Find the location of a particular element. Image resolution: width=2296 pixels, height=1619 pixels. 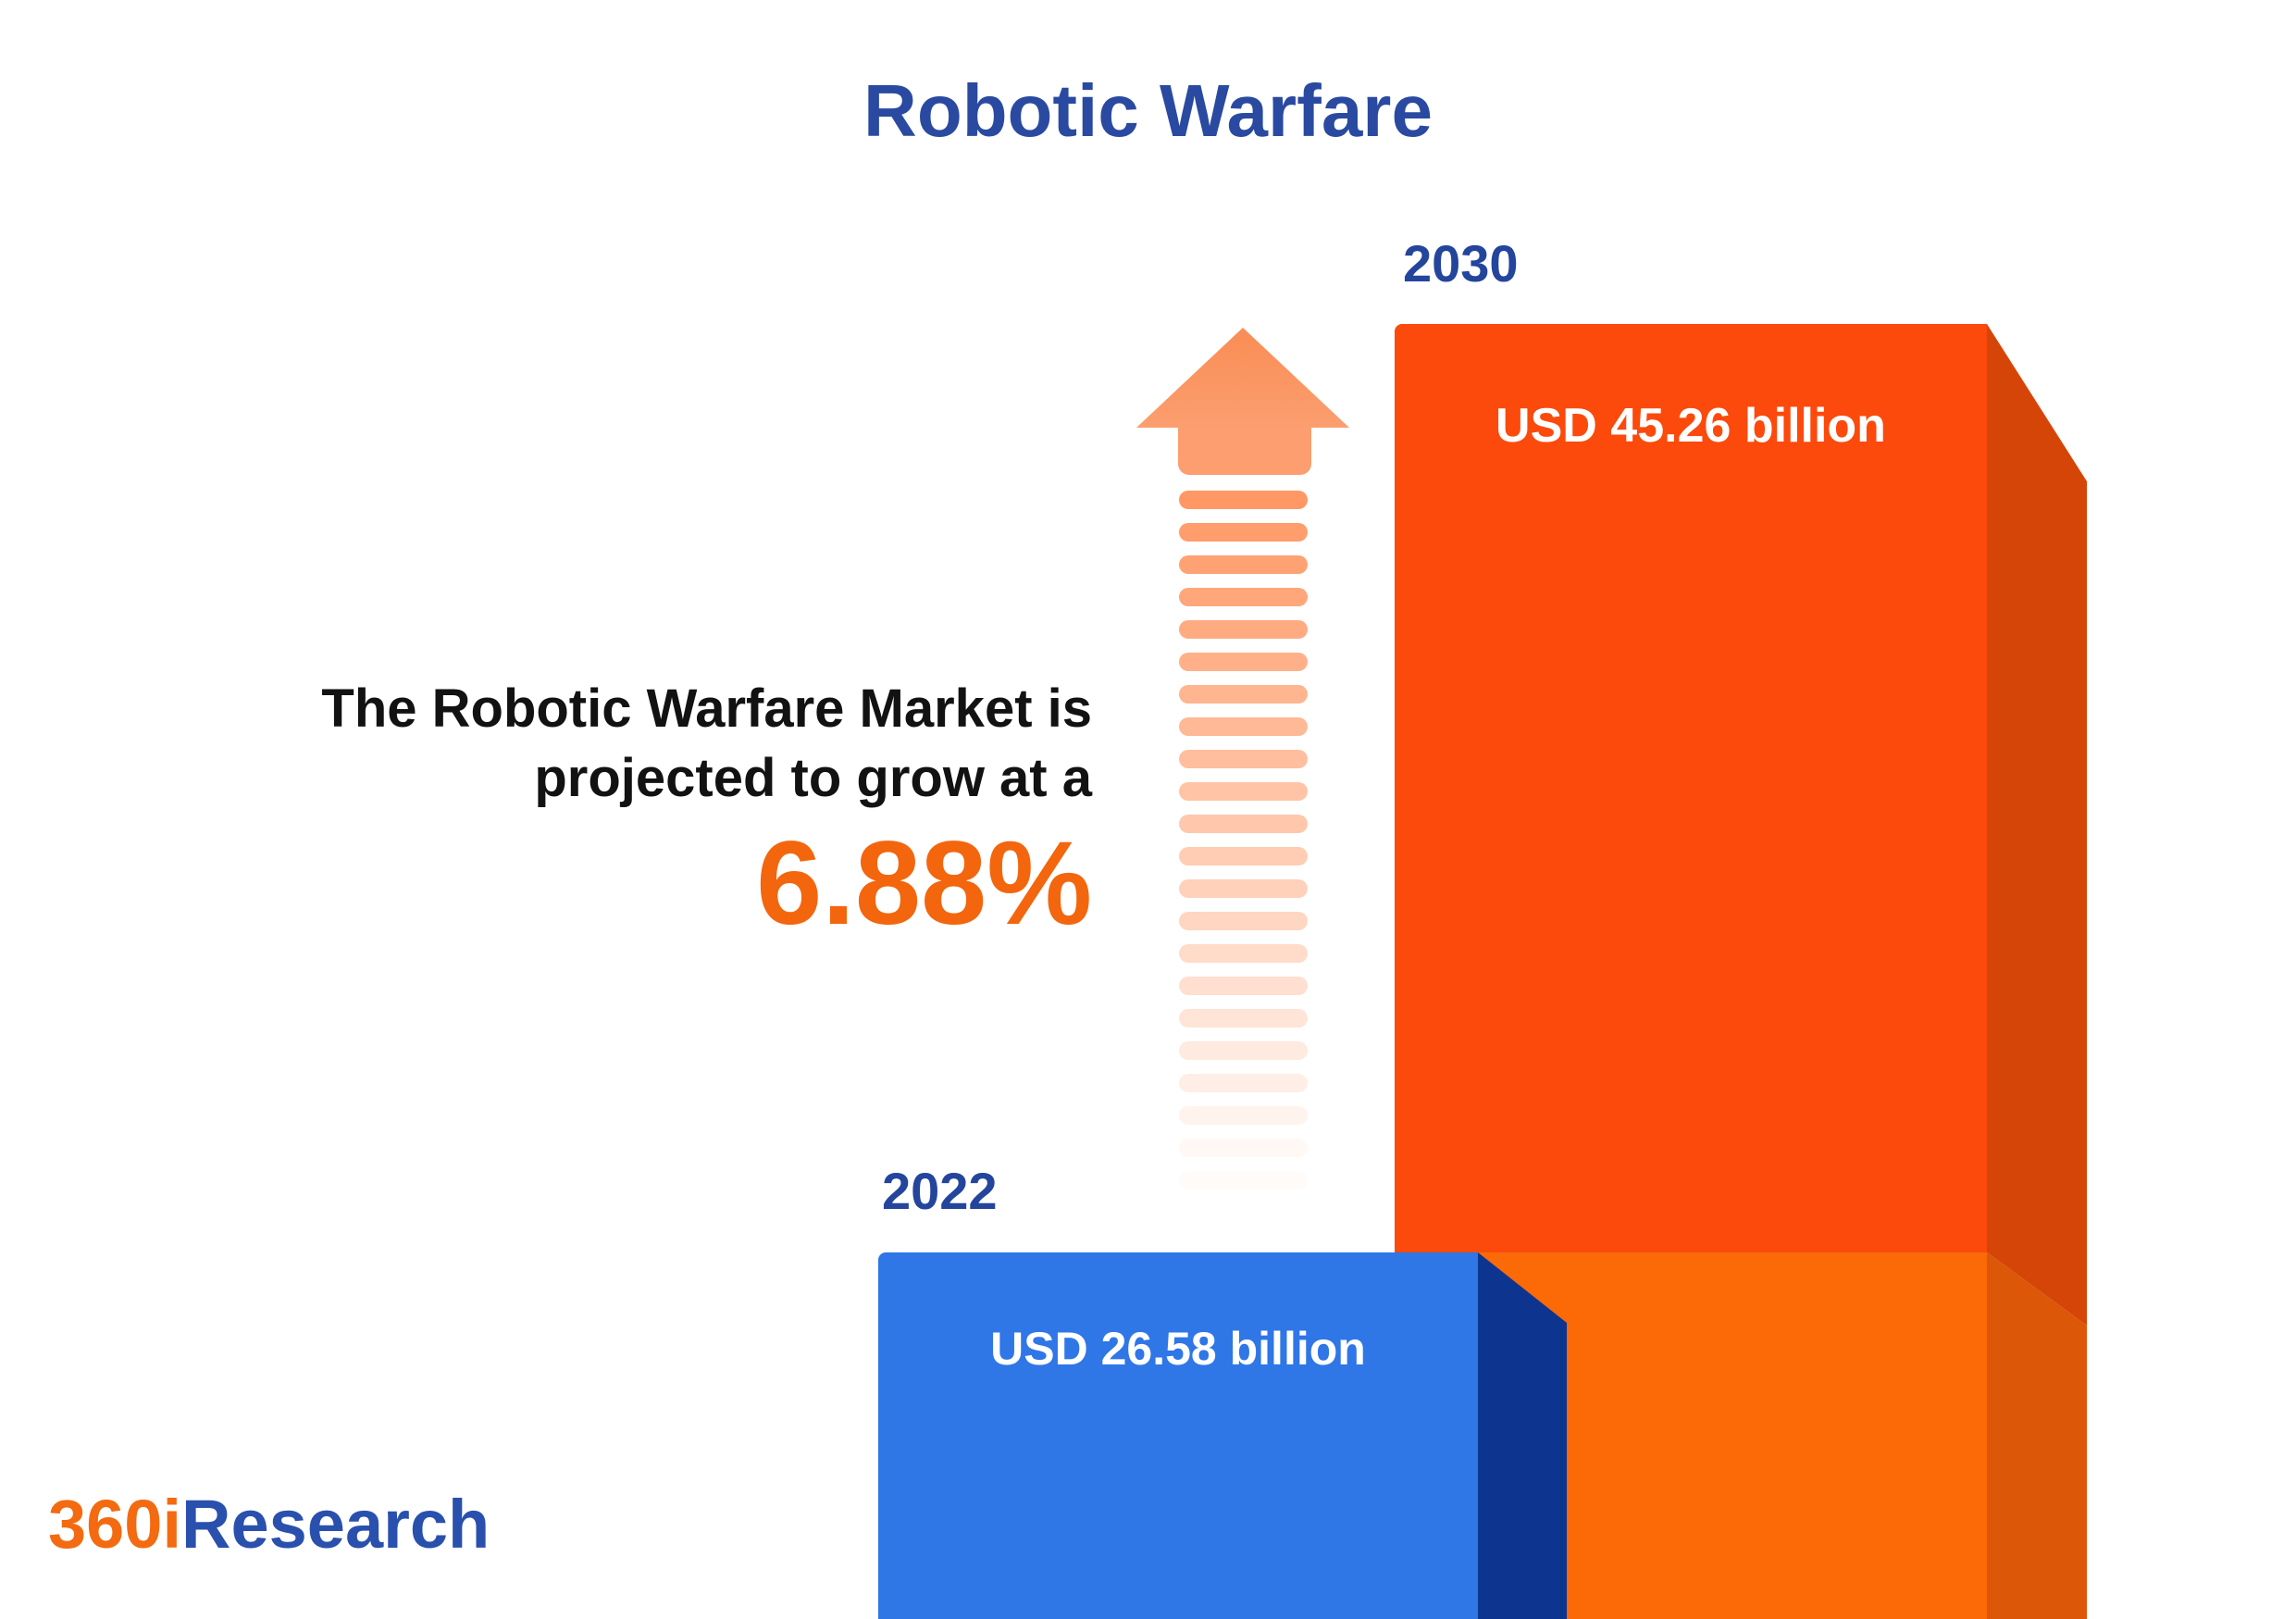

bar-2030-front-face is located at coordinates (1691, 788).